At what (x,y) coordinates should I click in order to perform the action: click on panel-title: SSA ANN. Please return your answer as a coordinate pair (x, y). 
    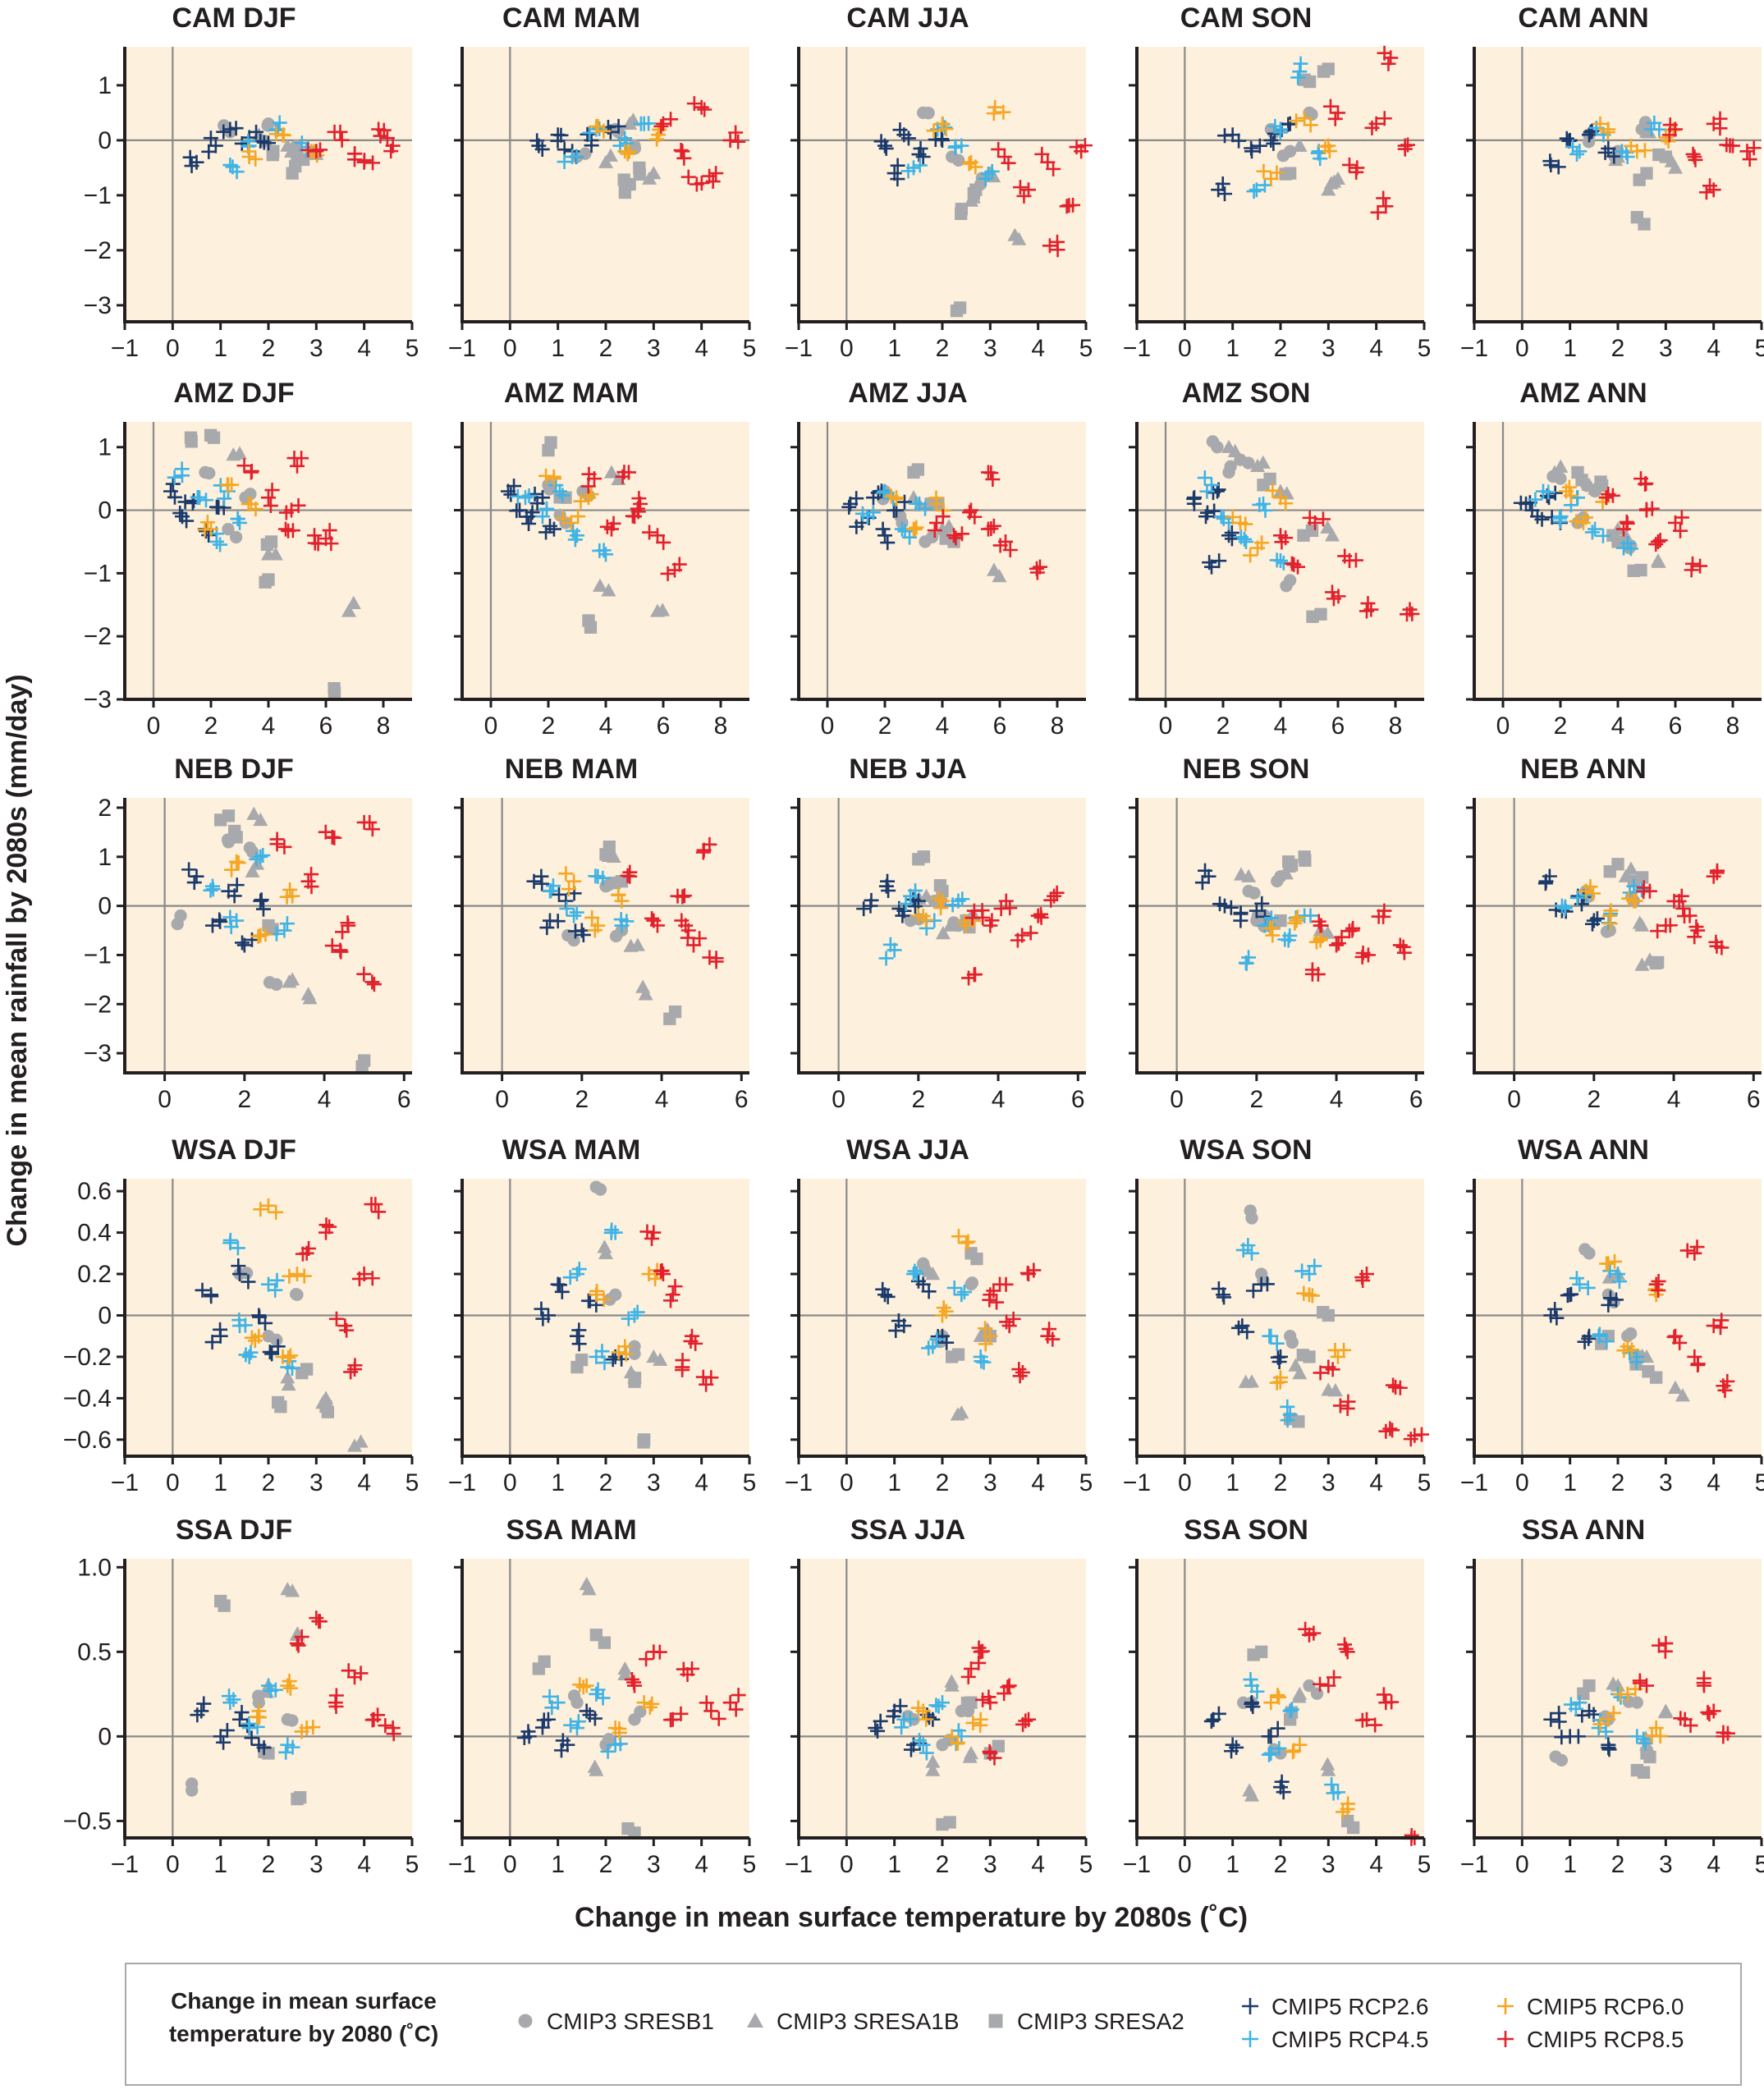
    Looking at the image, I should click on (1584, 1530).